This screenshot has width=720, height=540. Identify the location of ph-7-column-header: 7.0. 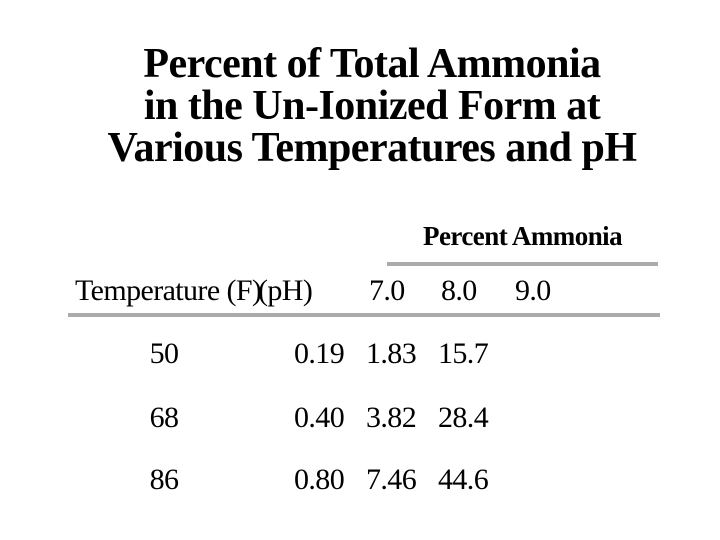
(387, 290).